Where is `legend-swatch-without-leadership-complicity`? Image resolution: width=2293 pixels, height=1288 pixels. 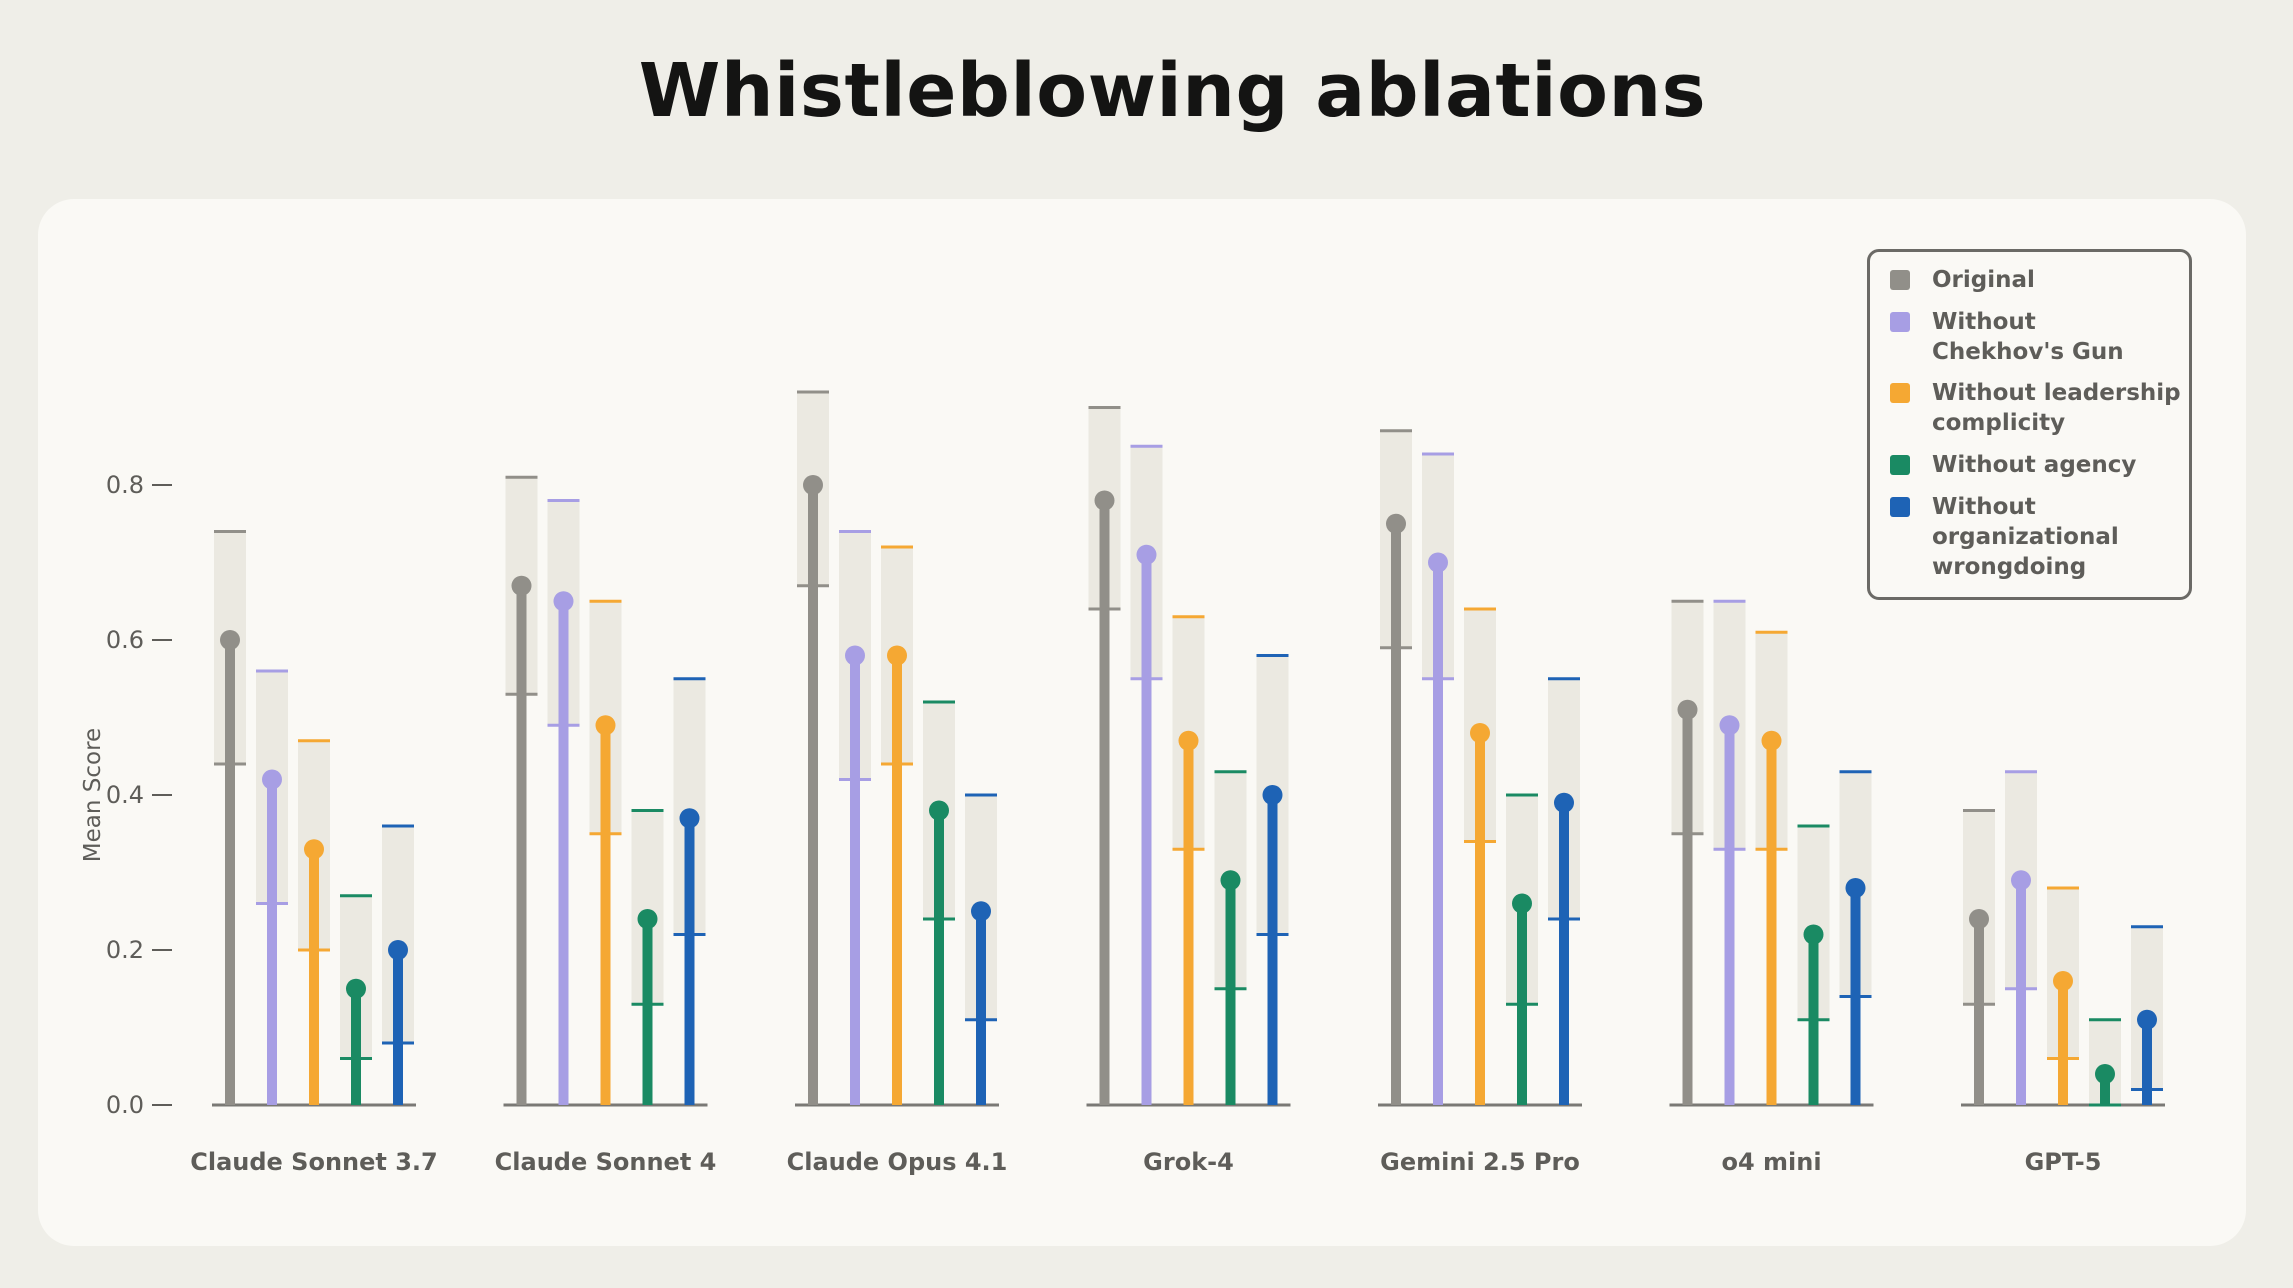
legend-swatch-without-leadership-complicity is located at coordinates (1900, 393).